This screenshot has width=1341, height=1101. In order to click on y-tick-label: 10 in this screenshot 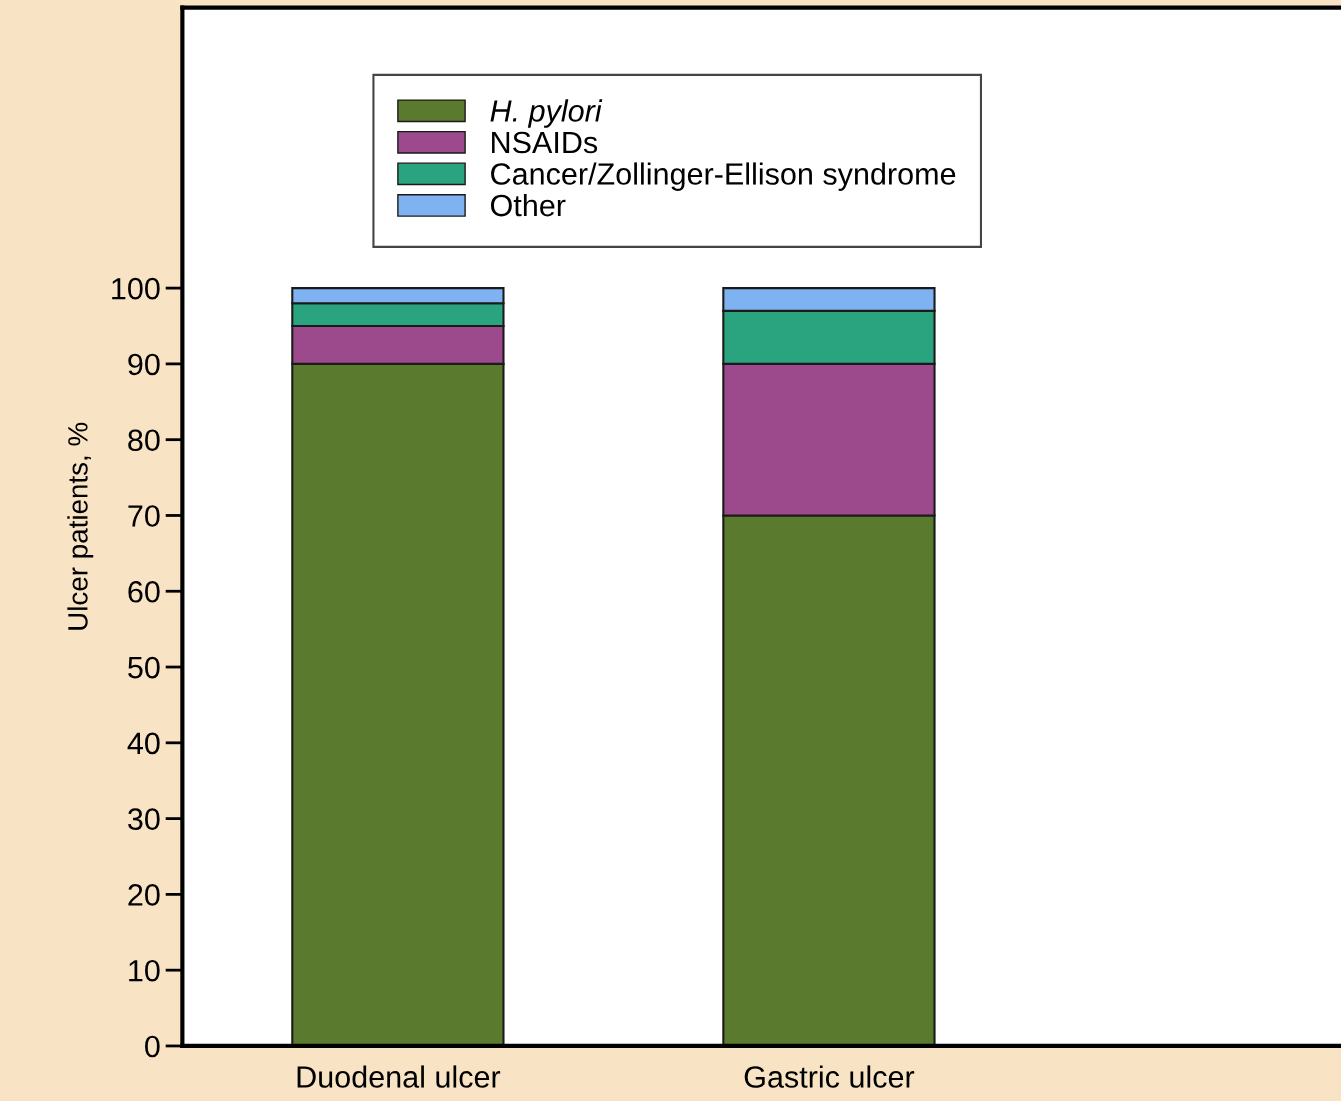, I will do `click(144, 970)`.